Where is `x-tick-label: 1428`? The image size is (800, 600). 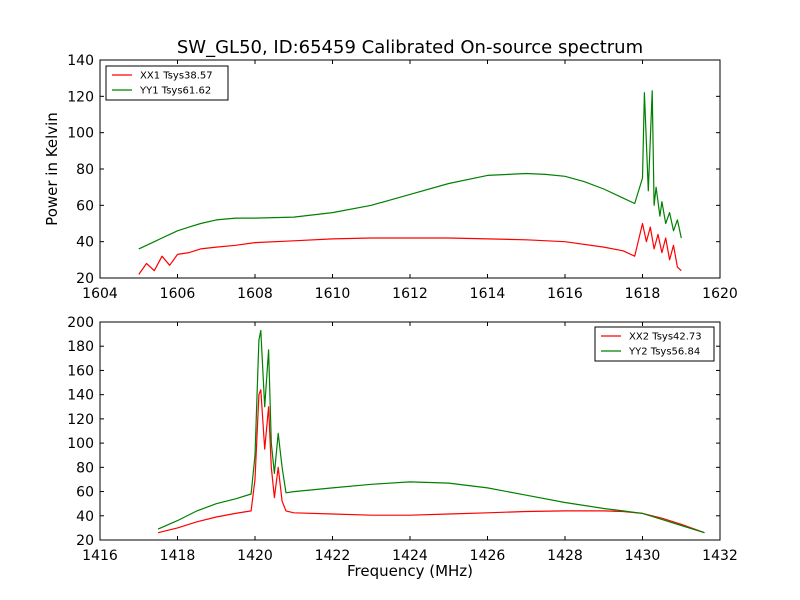
x-tick-label: 1428 is located at coordinates (565, 556).